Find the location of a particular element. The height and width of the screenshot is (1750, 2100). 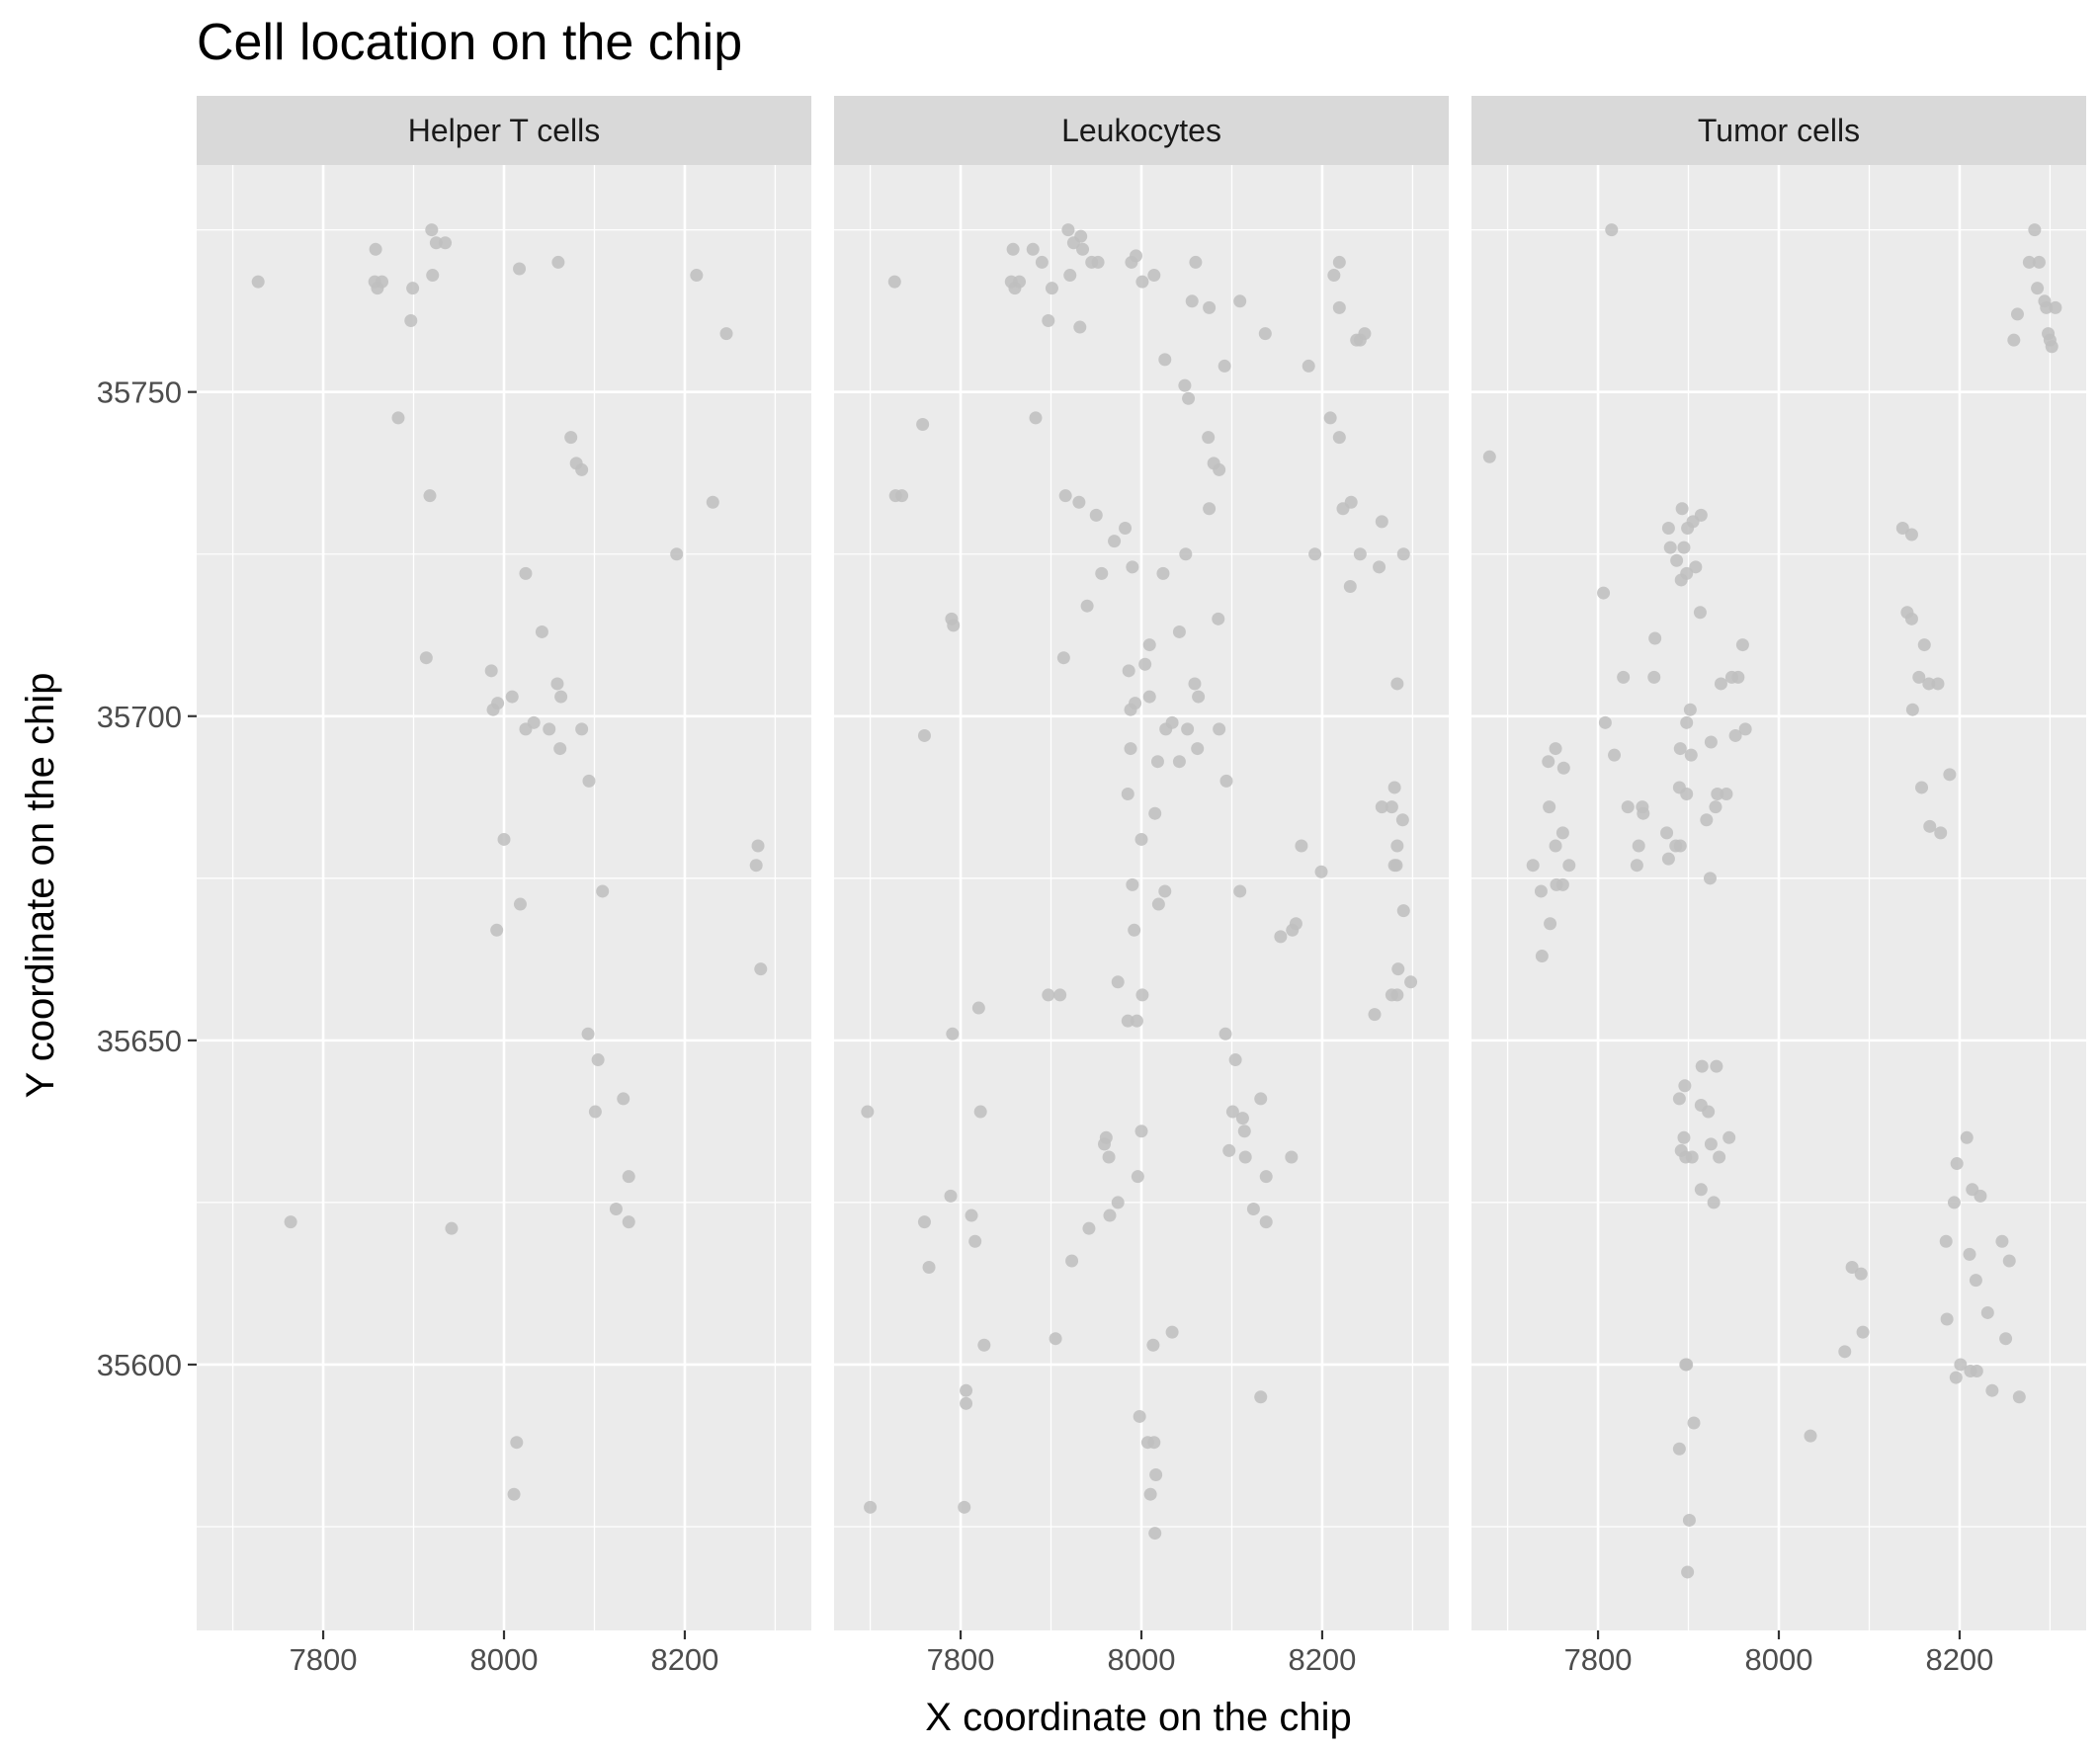

facet-strip-label: Leukocytes is located at coordinates (1141, 130).